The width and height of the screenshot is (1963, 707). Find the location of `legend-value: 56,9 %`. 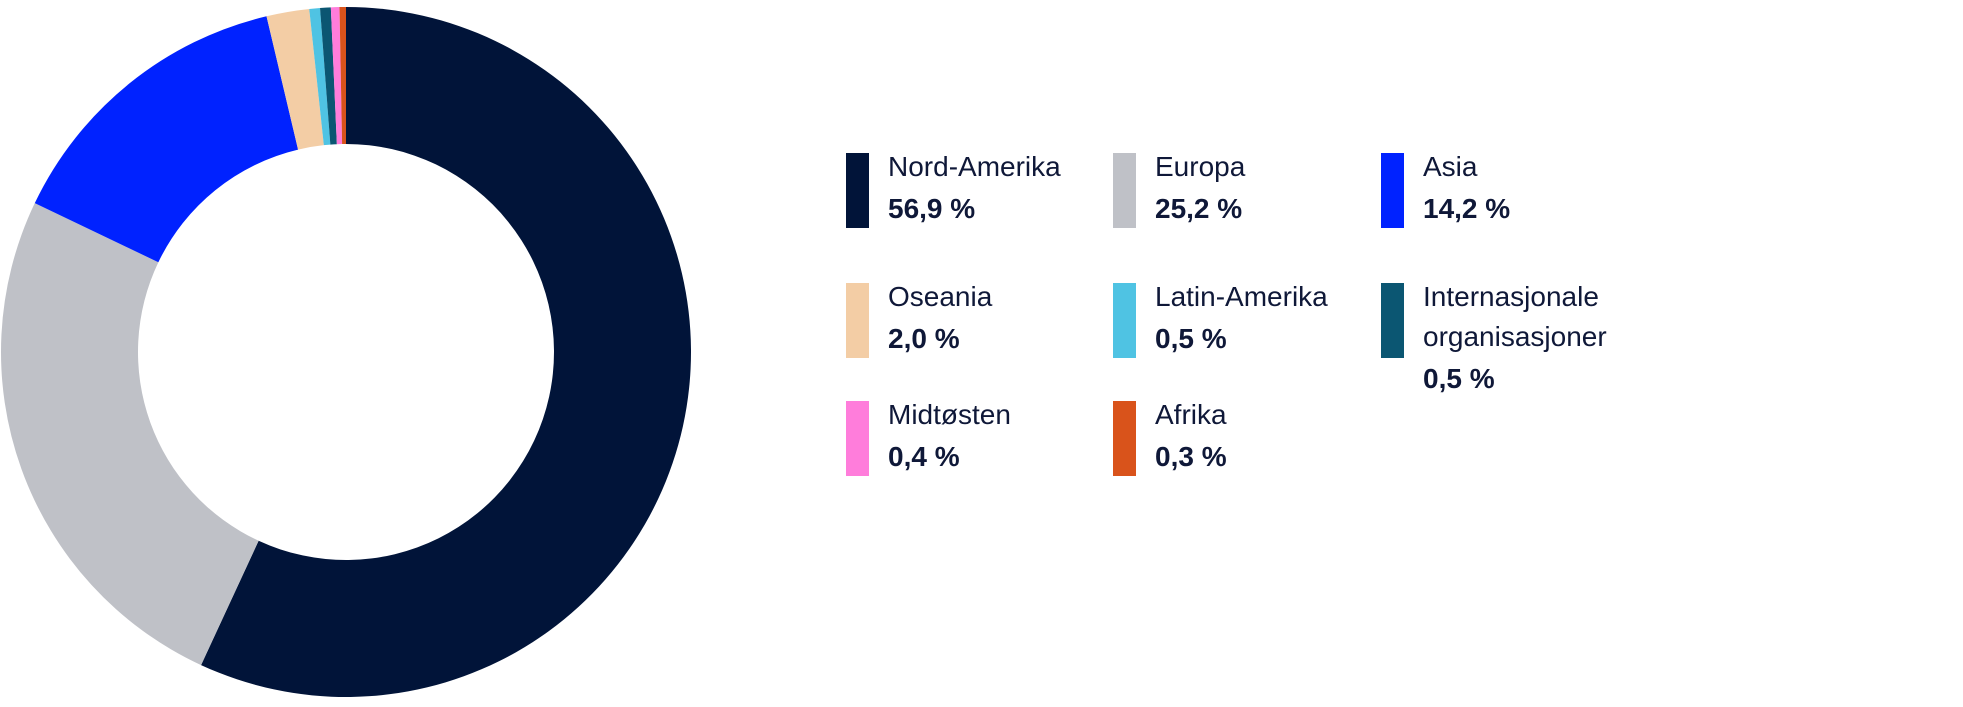

legend-value: 56,9 % is located at coordinates (932, 208).